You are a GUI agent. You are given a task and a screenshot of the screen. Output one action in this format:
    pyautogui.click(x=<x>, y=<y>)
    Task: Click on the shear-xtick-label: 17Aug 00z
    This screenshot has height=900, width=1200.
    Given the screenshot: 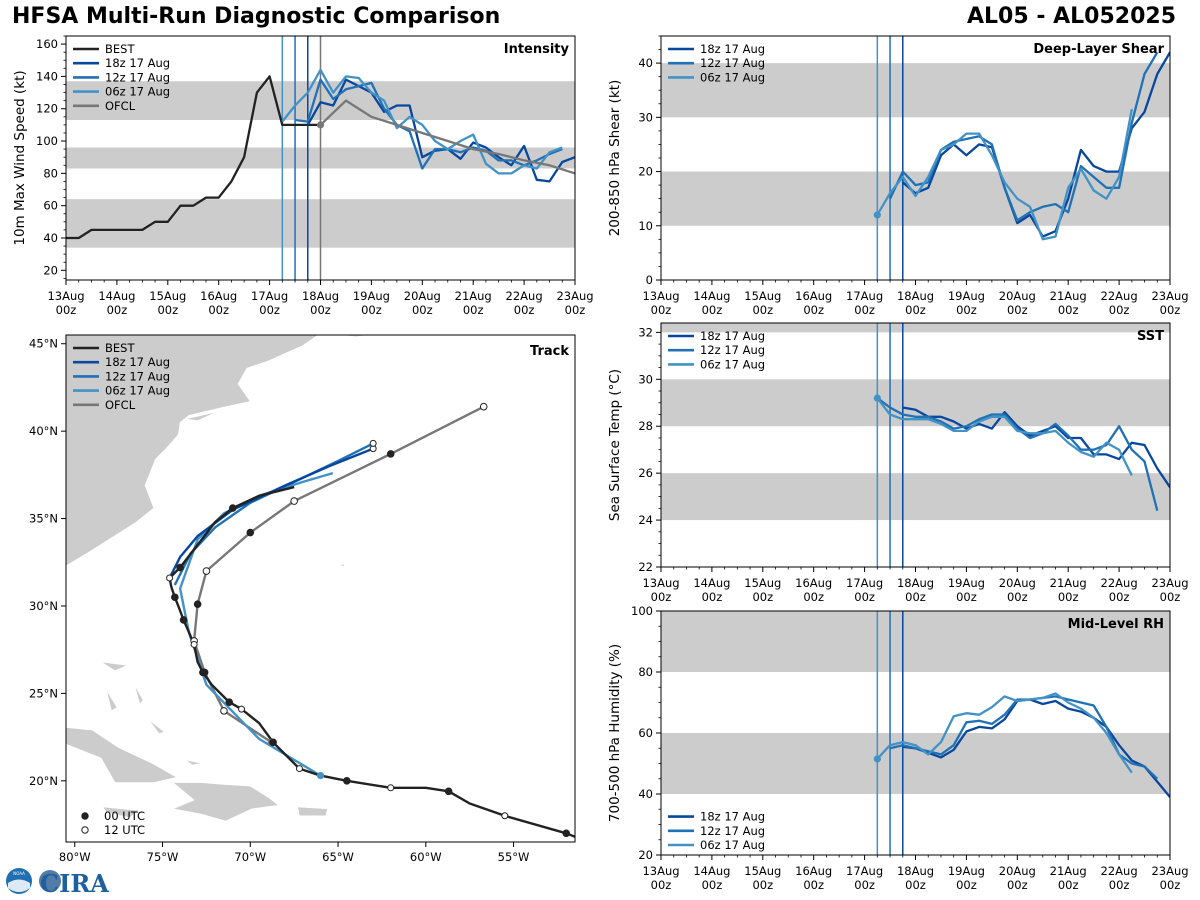 What is the action you would take?
    pyautogui.click(x=864, y=303)
    